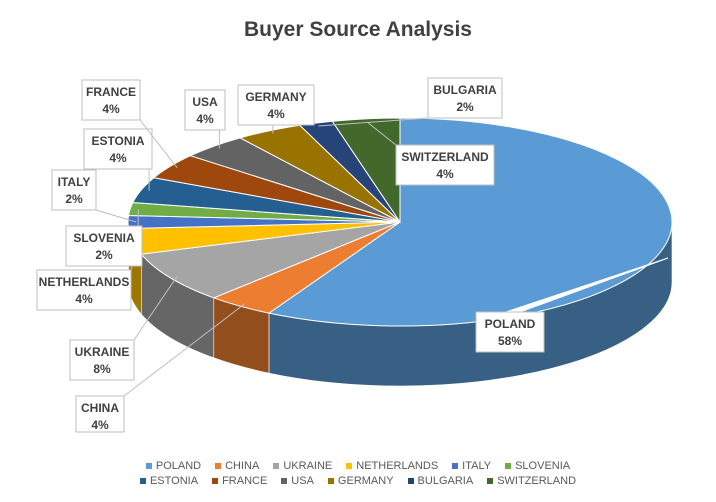 Image resolution: width=716 pixels, height=502 pixels. Describe the element at coordinates (508, 466) in the screenshot. I see `legend-swatch-slovenia` at that location.